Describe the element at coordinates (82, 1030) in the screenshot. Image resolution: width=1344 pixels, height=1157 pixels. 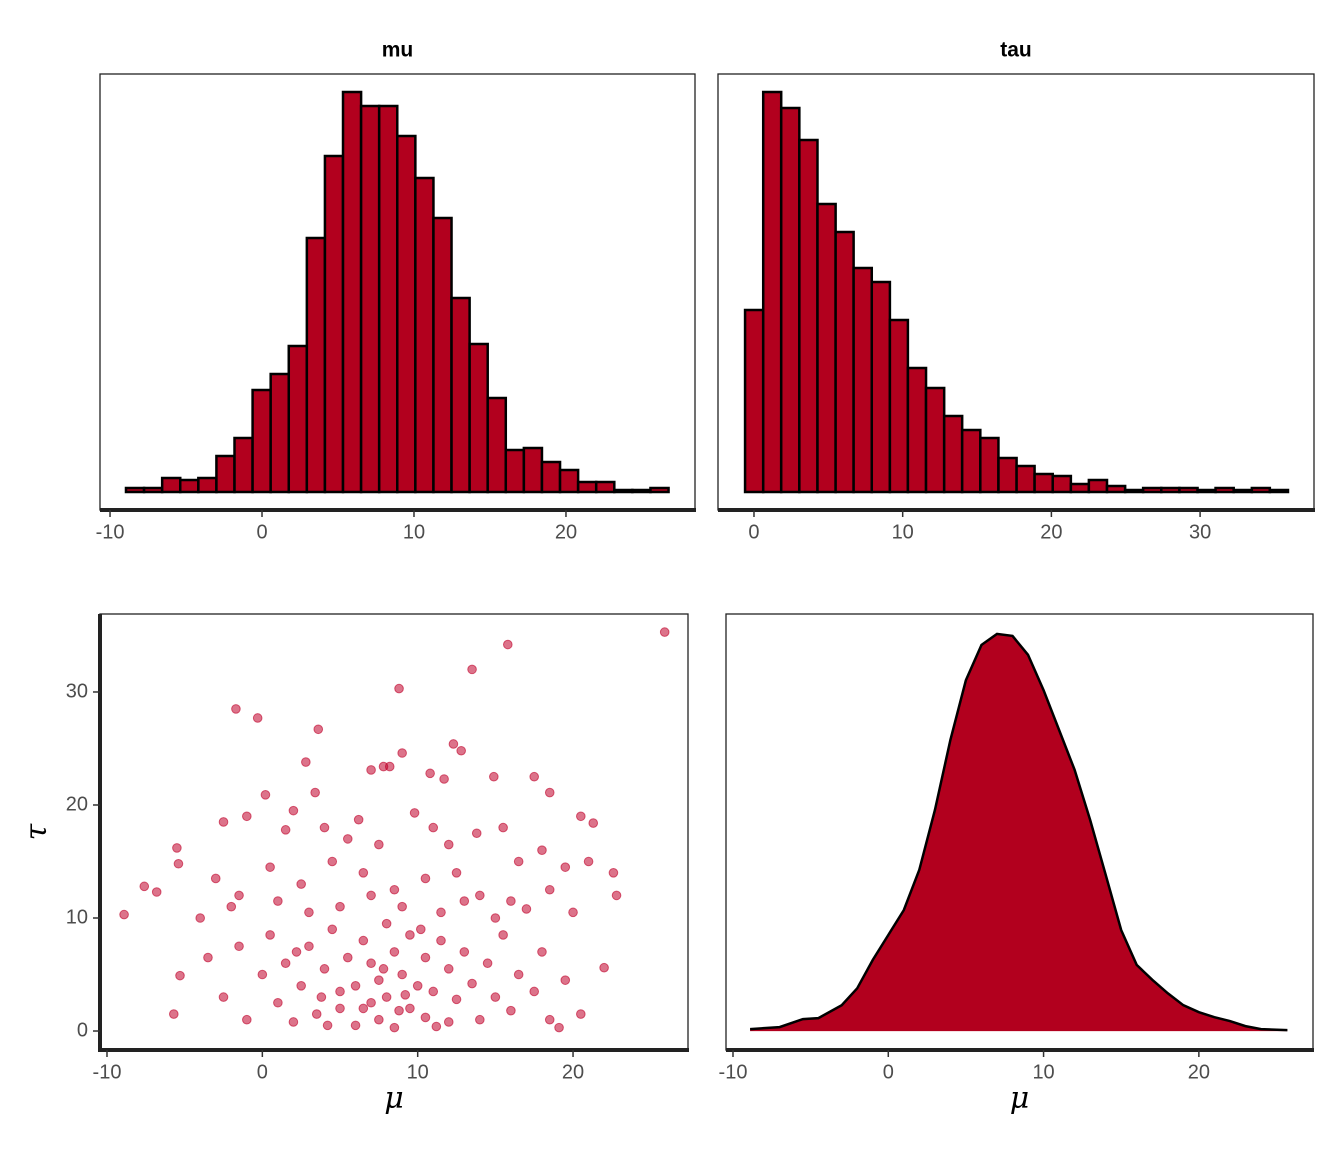
I see `y-tick-label: 0` at that location.